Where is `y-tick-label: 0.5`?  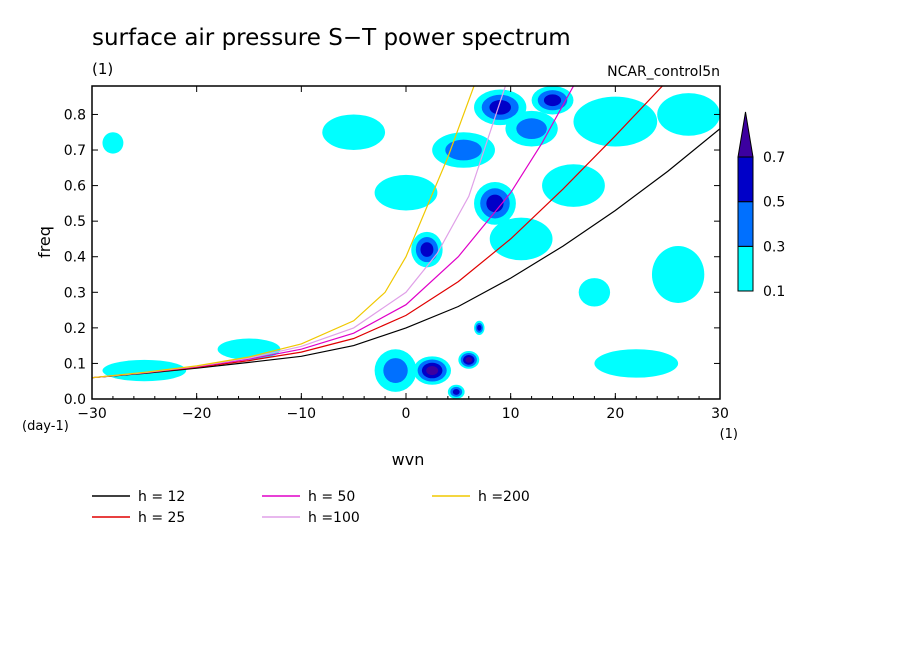
y-tick-label: 0.5 is located at coordinates (75, 222).